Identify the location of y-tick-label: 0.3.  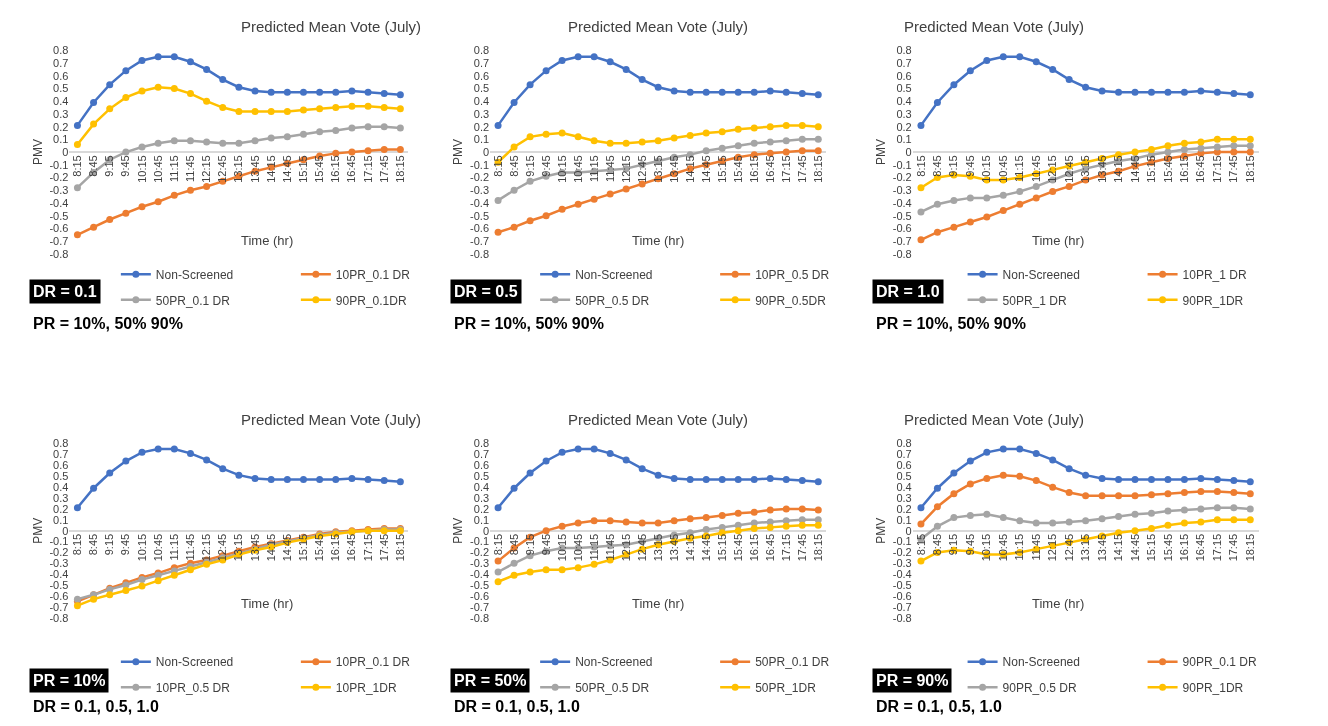
(904, 113).